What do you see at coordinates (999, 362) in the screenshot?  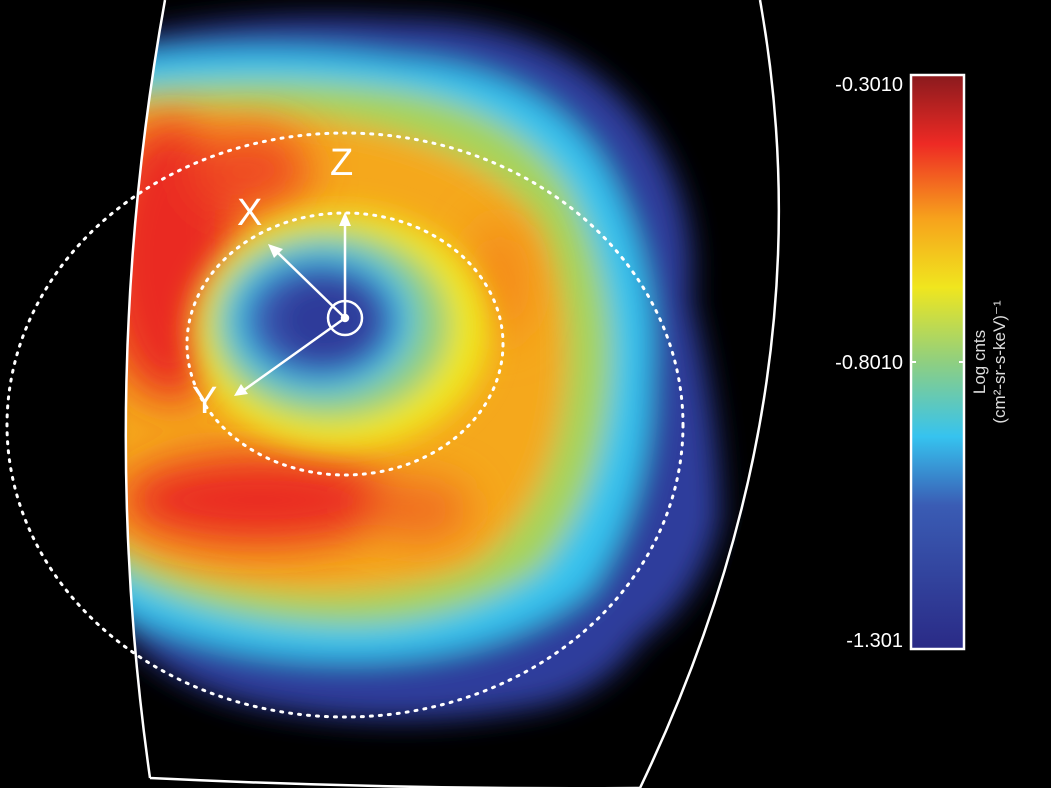 I see `colorbar-label-line2: (cm²-sr-s-keV)⁻¹` at bounding box center [999, 362].